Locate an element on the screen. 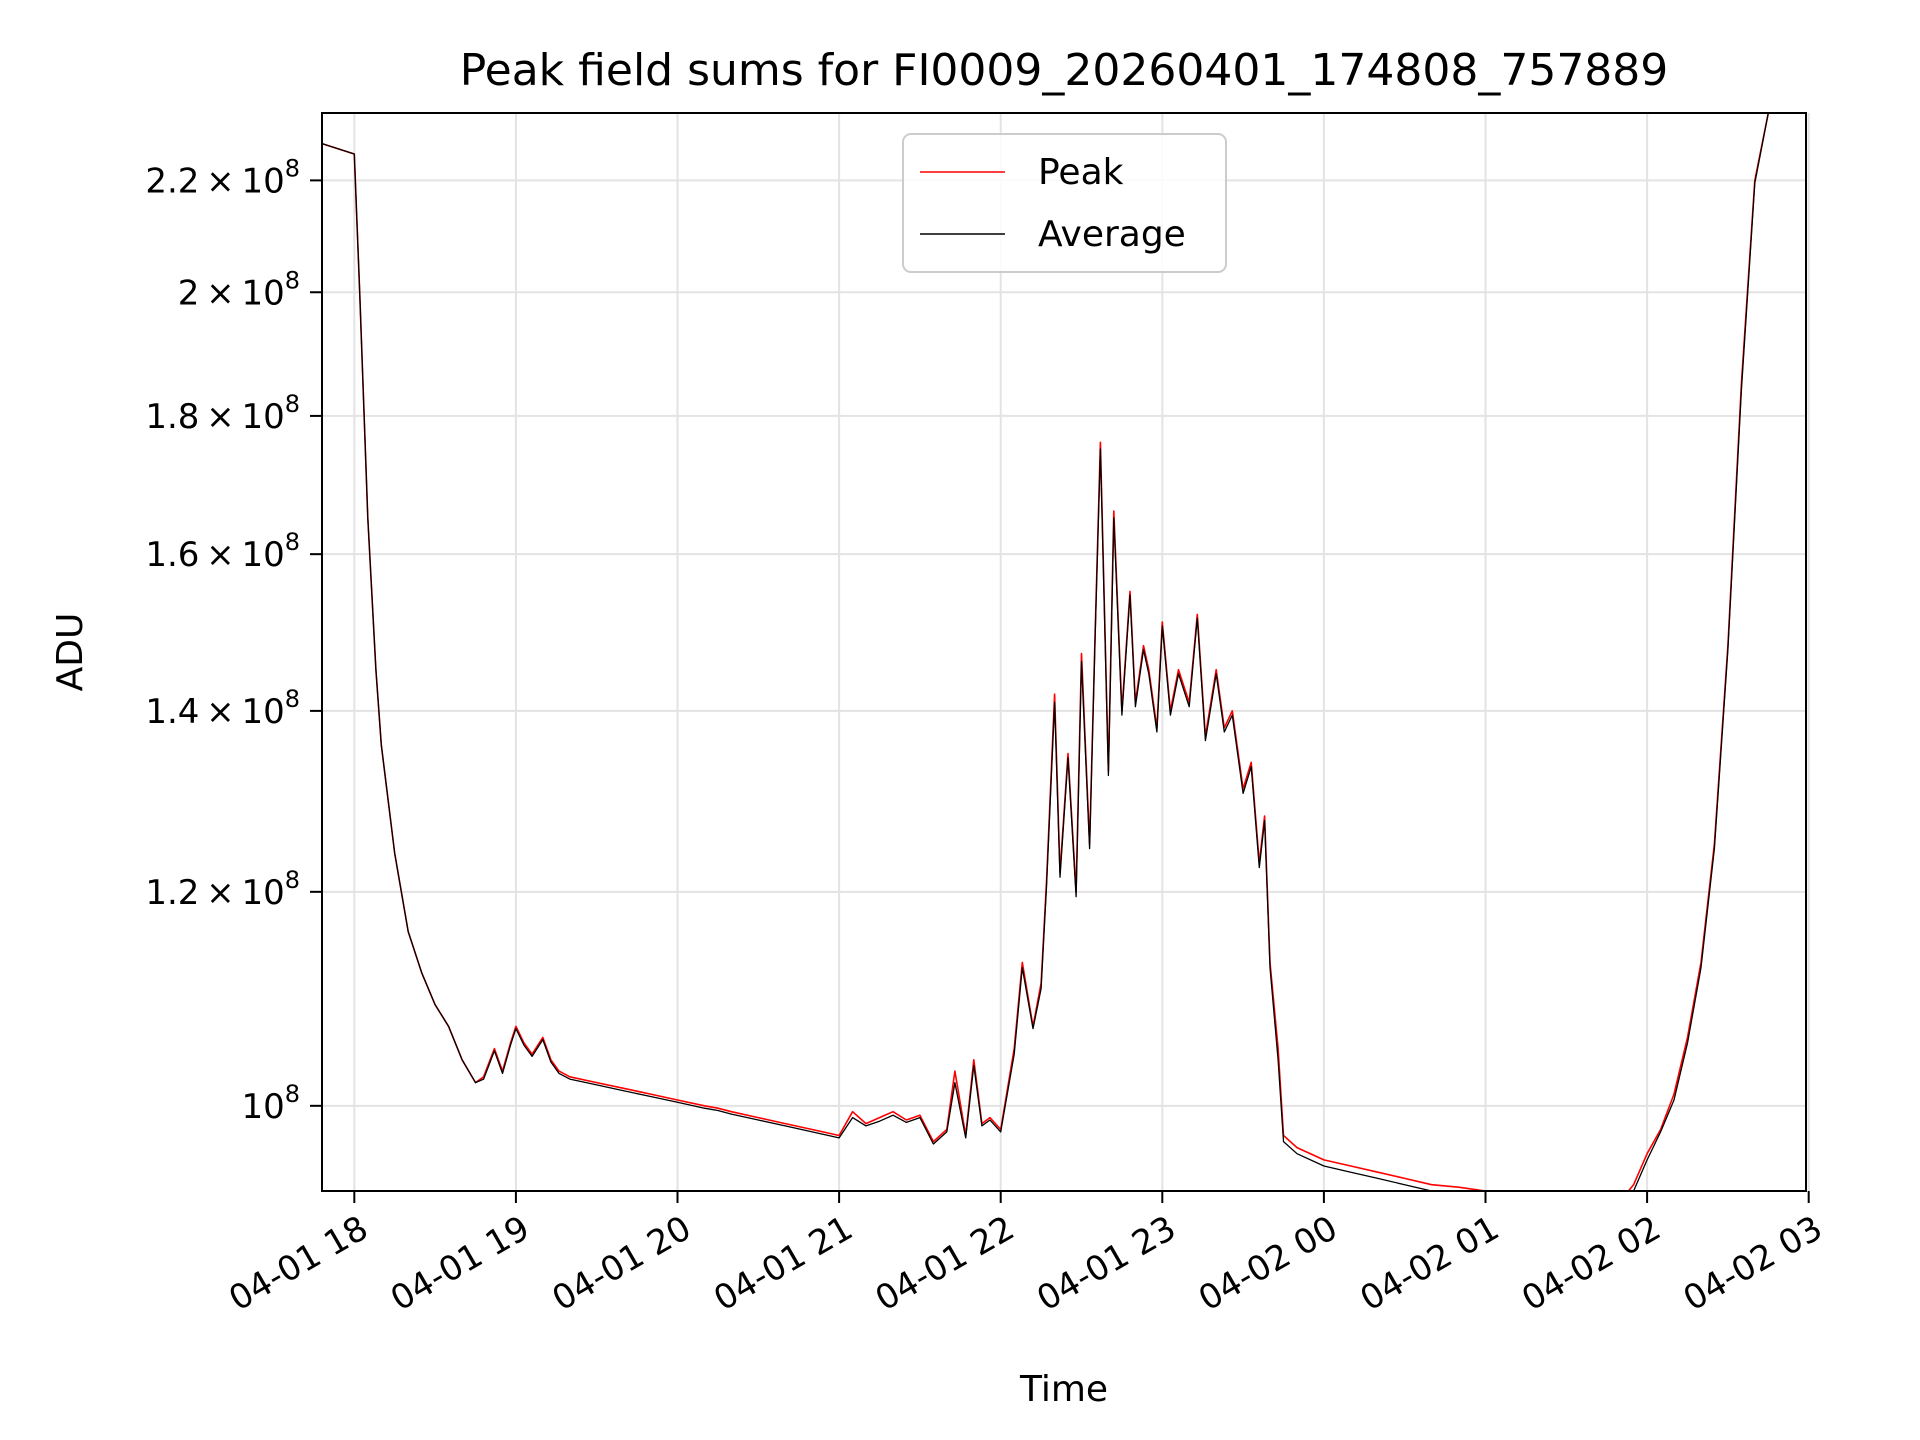 This screenshot has height=1440, width=1920. x-axis-label: Time is located at coordinates (1063, 1389).